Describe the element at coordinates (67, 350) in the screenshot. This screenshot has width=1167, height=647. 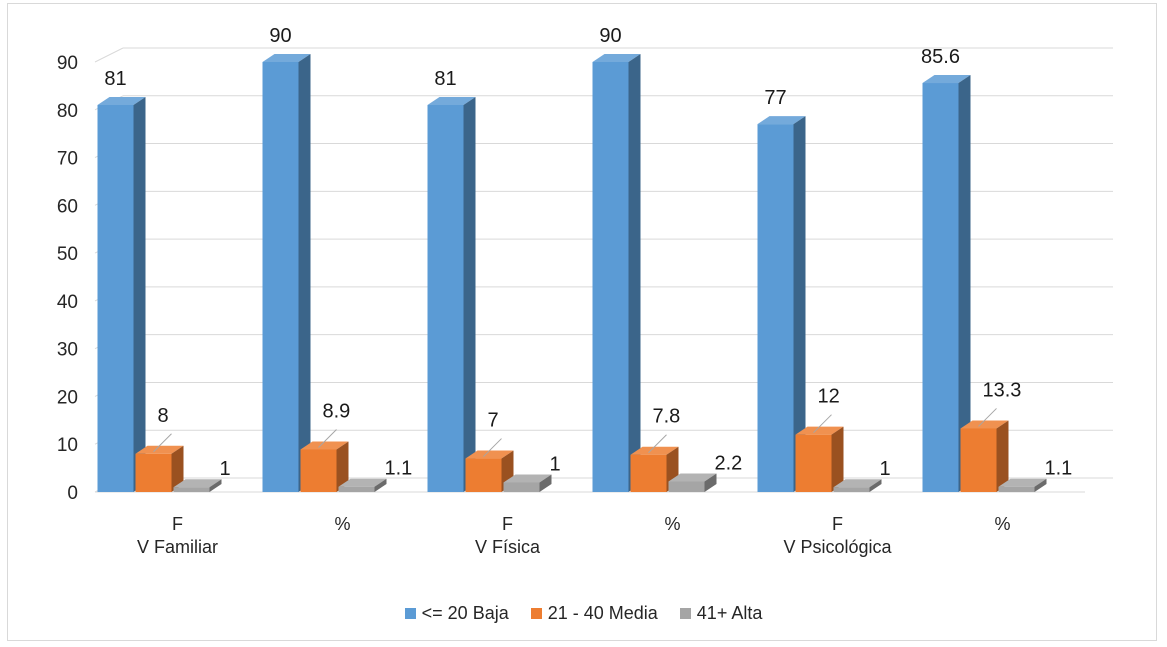
I see `y-tick-label: 30` at that location.